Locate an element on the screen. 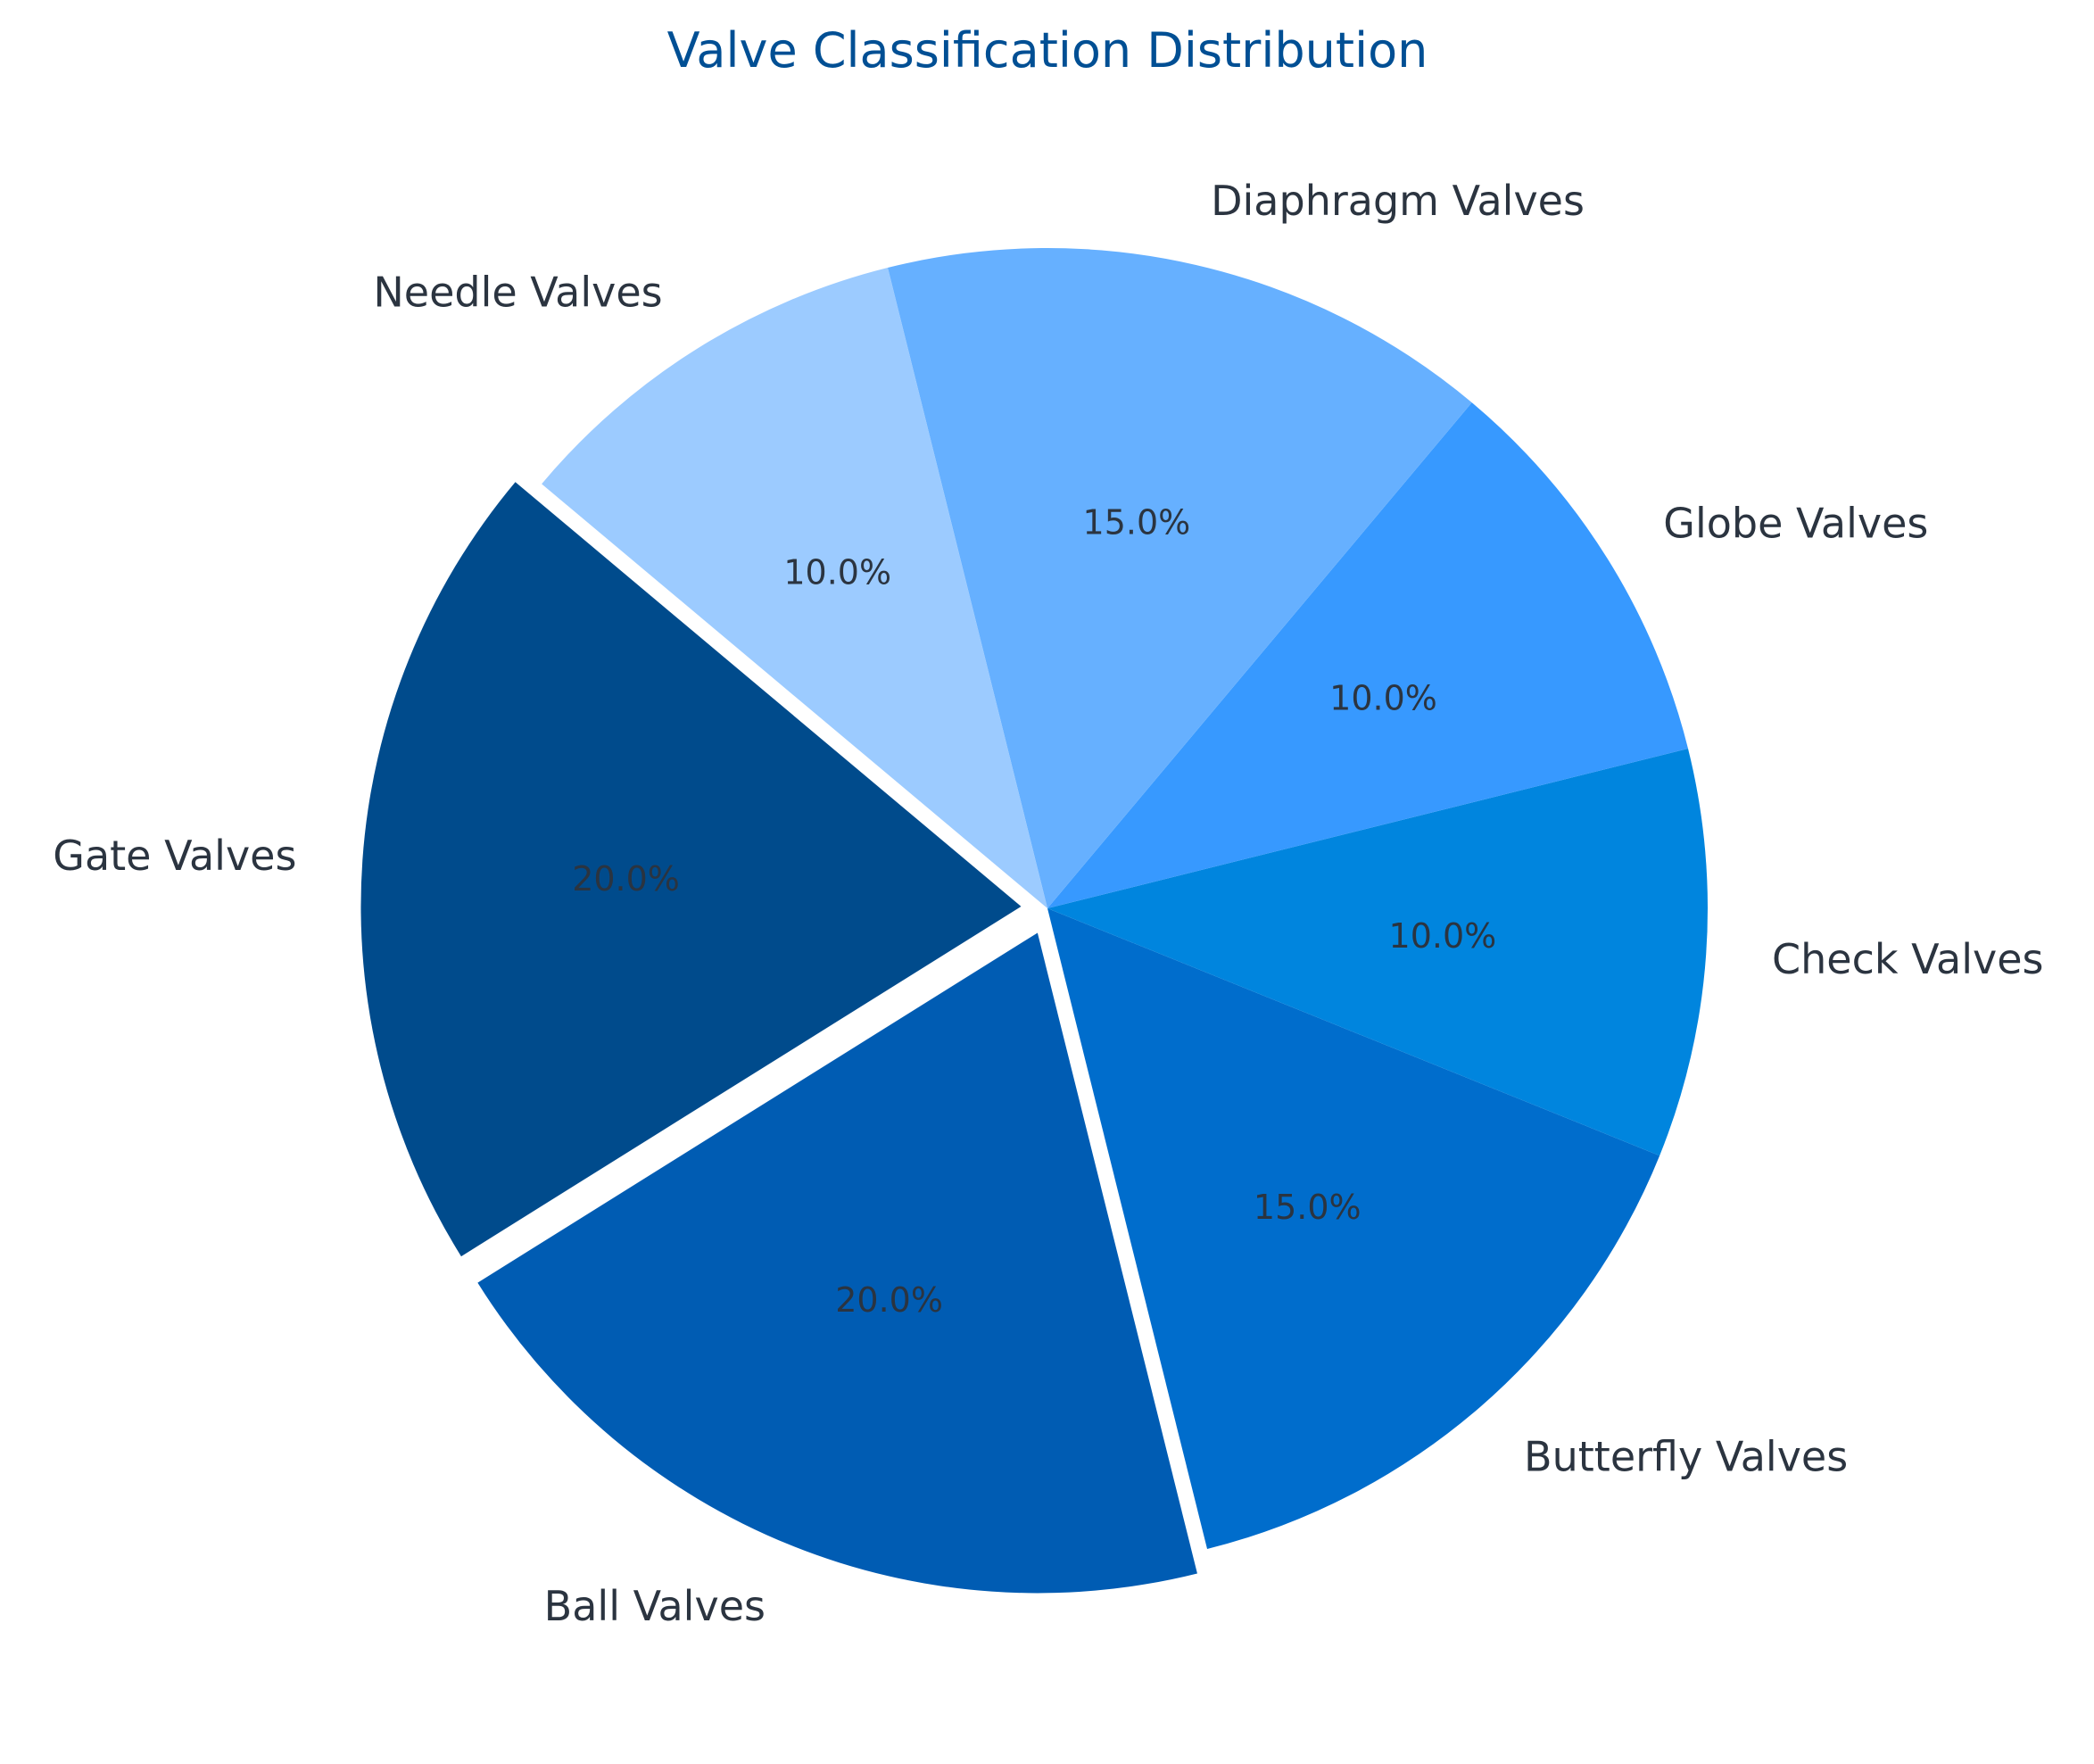 This screenshot has height=1764, width=2094. slice-label: Diaphragm Valves is located at coordinates (1398, 201).